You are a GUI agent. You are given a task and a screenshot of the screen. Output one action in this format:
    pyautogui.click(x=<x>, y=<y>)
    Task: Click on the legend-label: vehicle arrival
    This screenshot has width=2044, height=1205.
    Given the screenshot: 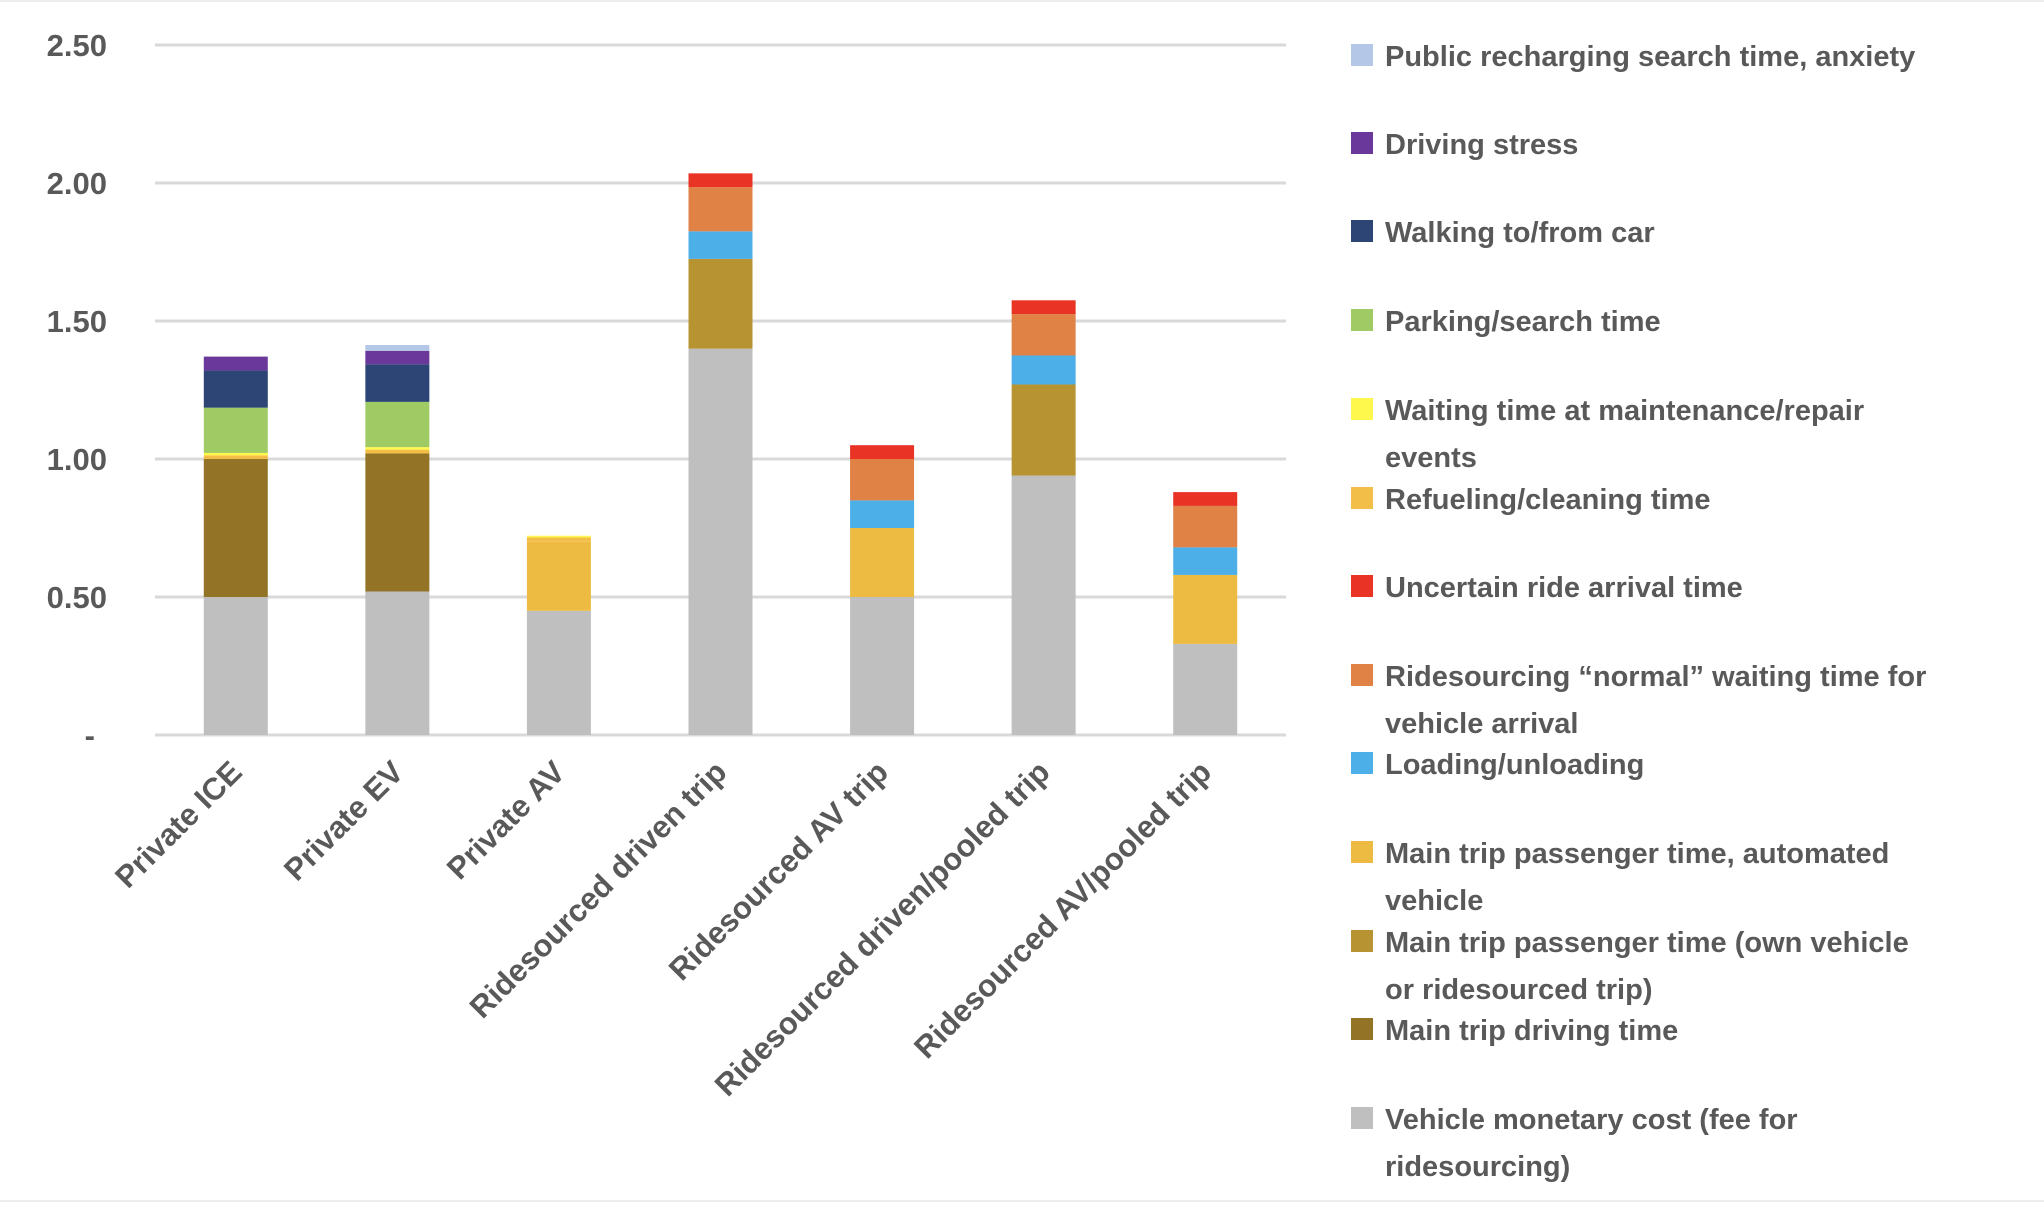 What is the action you would take?
    pyautogui.click(x=1481, y=724)
    